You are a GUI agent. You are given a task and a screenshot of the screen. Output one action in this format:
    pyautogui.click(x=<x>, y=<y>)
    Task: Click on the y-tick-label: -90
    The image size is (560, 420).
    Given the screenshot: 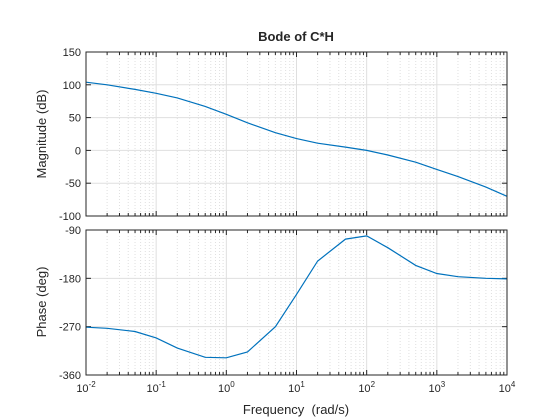 What is the action you would take?
    pyautogui.click(x=73, y=231)
    